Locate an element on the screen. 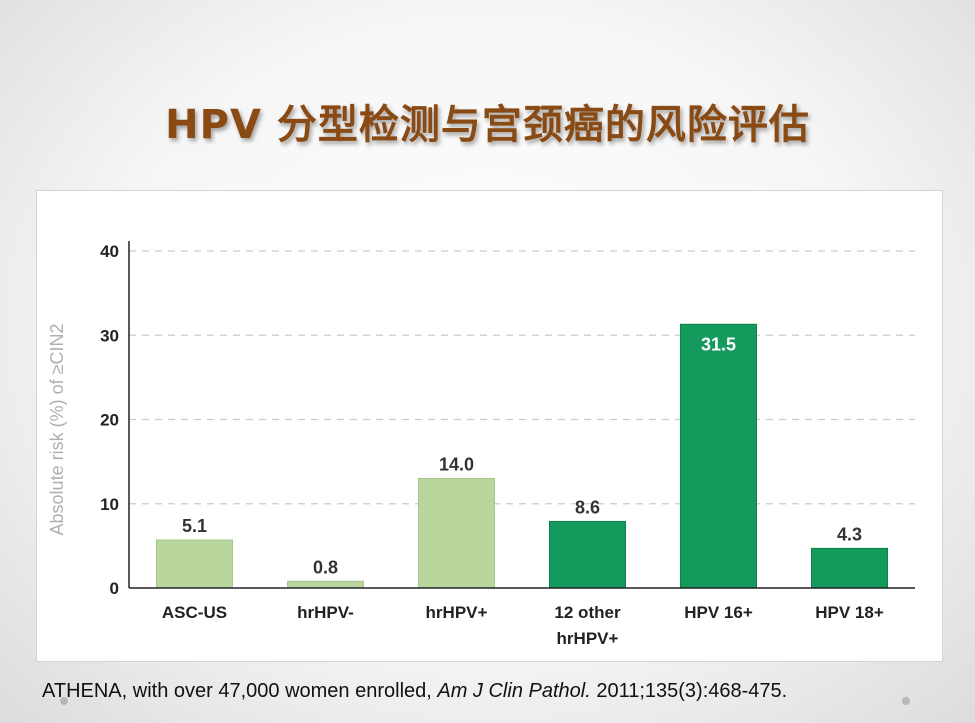 The image size is (975, 723). y-tick-label: 0 is located at coordinates (114, 588).